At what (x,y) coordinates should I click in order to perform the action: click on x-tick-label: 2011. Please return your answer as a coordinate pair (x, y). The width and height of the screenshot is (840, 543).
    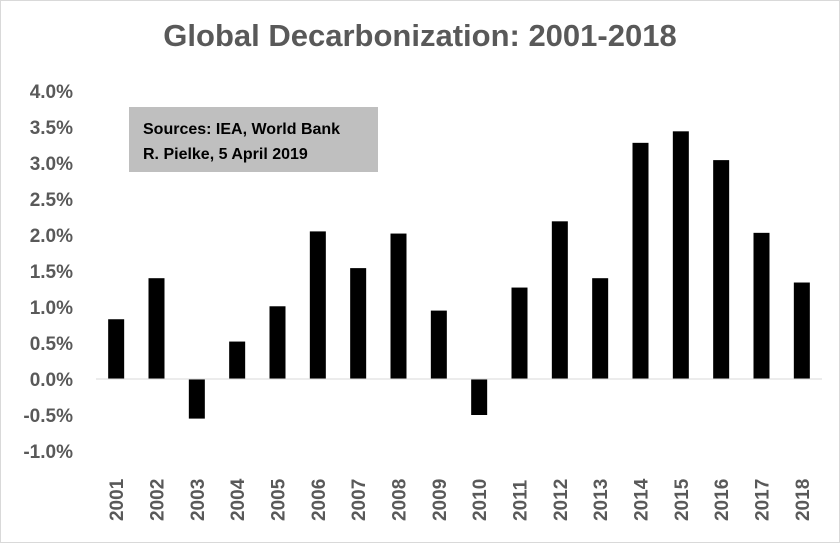
    Looking at the image, I should click on (521, 500).